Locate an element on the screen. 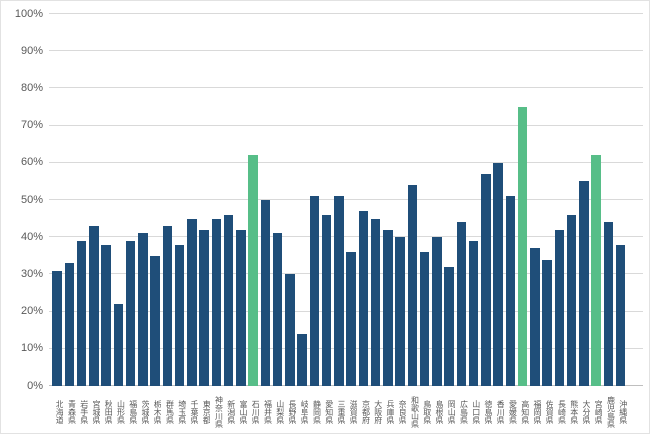 This screenshot has height=434, width=650. x-tick-label: 青森県 is located at coordinates (71, 412).